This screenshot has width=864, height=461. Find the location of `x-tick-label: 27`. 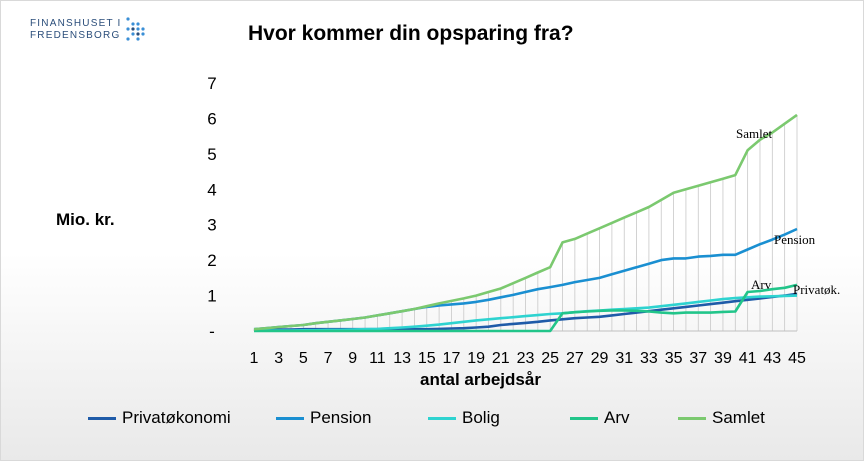

x-tick-label: 27 is located at coordinates (575, 358).